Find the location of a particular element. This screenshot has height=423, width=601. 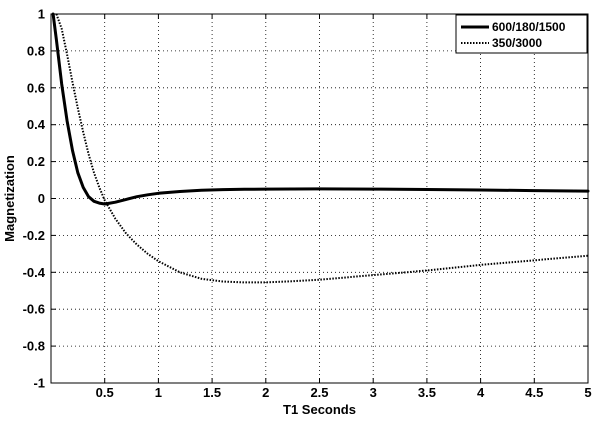

legend-box is located at coordinates (521, 34).